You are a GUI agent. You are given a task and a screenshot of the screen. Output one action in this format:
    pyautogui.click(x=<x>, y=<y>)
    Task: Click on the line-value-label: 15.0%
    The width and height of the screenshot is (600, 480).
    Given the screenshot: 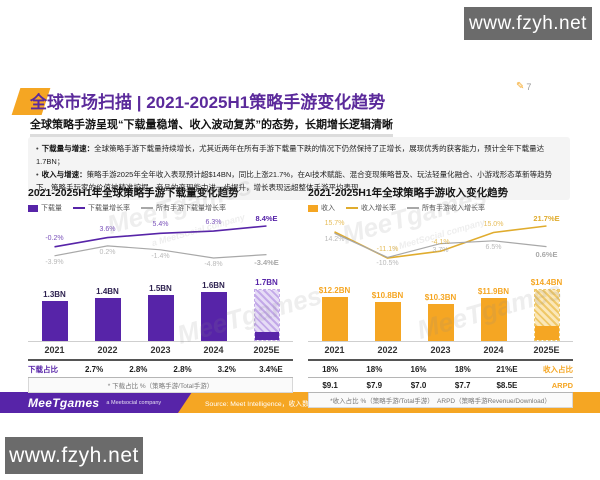 What is the action you would take?
    pyautogui.click(x=493, y=224)
    